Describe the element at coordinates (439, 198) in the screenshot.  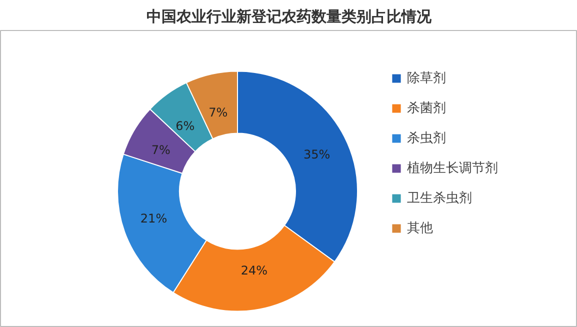
I see `legend-label: 卫生杀虫剂` at that location.